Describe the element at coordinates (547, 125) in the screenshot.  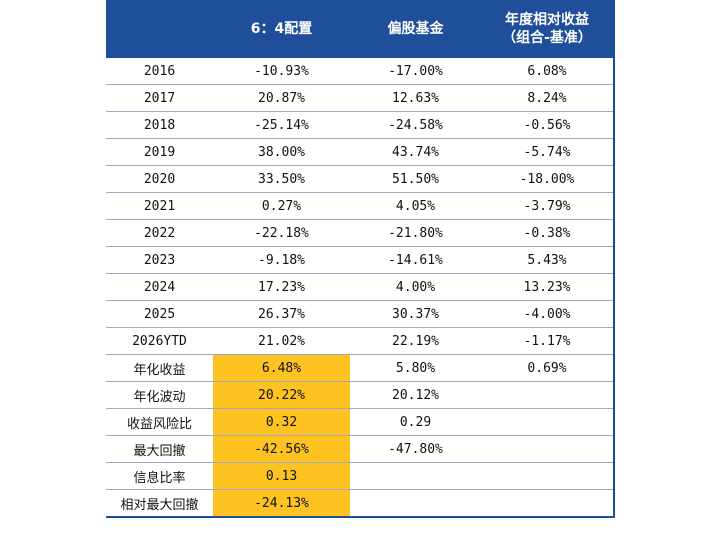
I see `cell-relative-return: -0.56%` at that location.